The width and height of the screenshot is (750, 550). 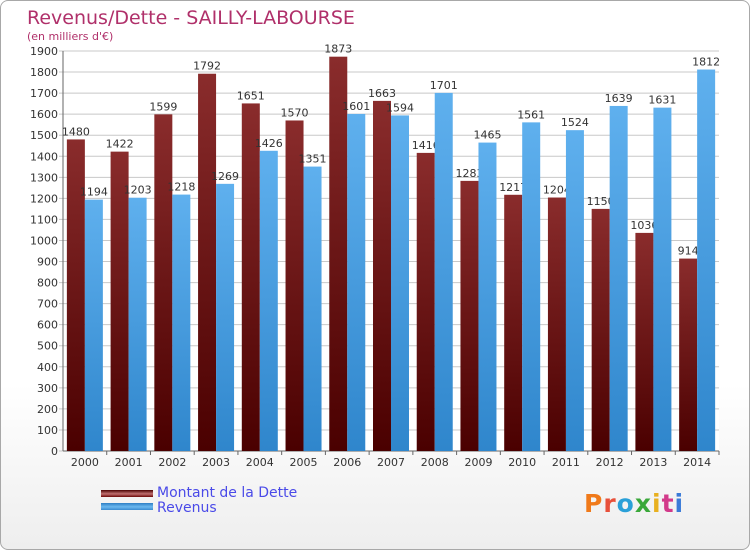 What do you see at coordinates (44, 135) in the screenshot?
I see `y-tick-label: 1500` at bounding box center [44, 135].